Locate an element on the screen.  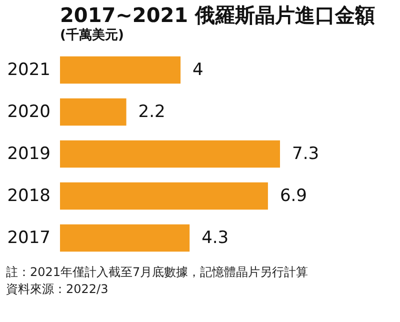
chart-title: 2017~2021 俄羅斯晶片進口金額 is located at coordinates (218, 15).